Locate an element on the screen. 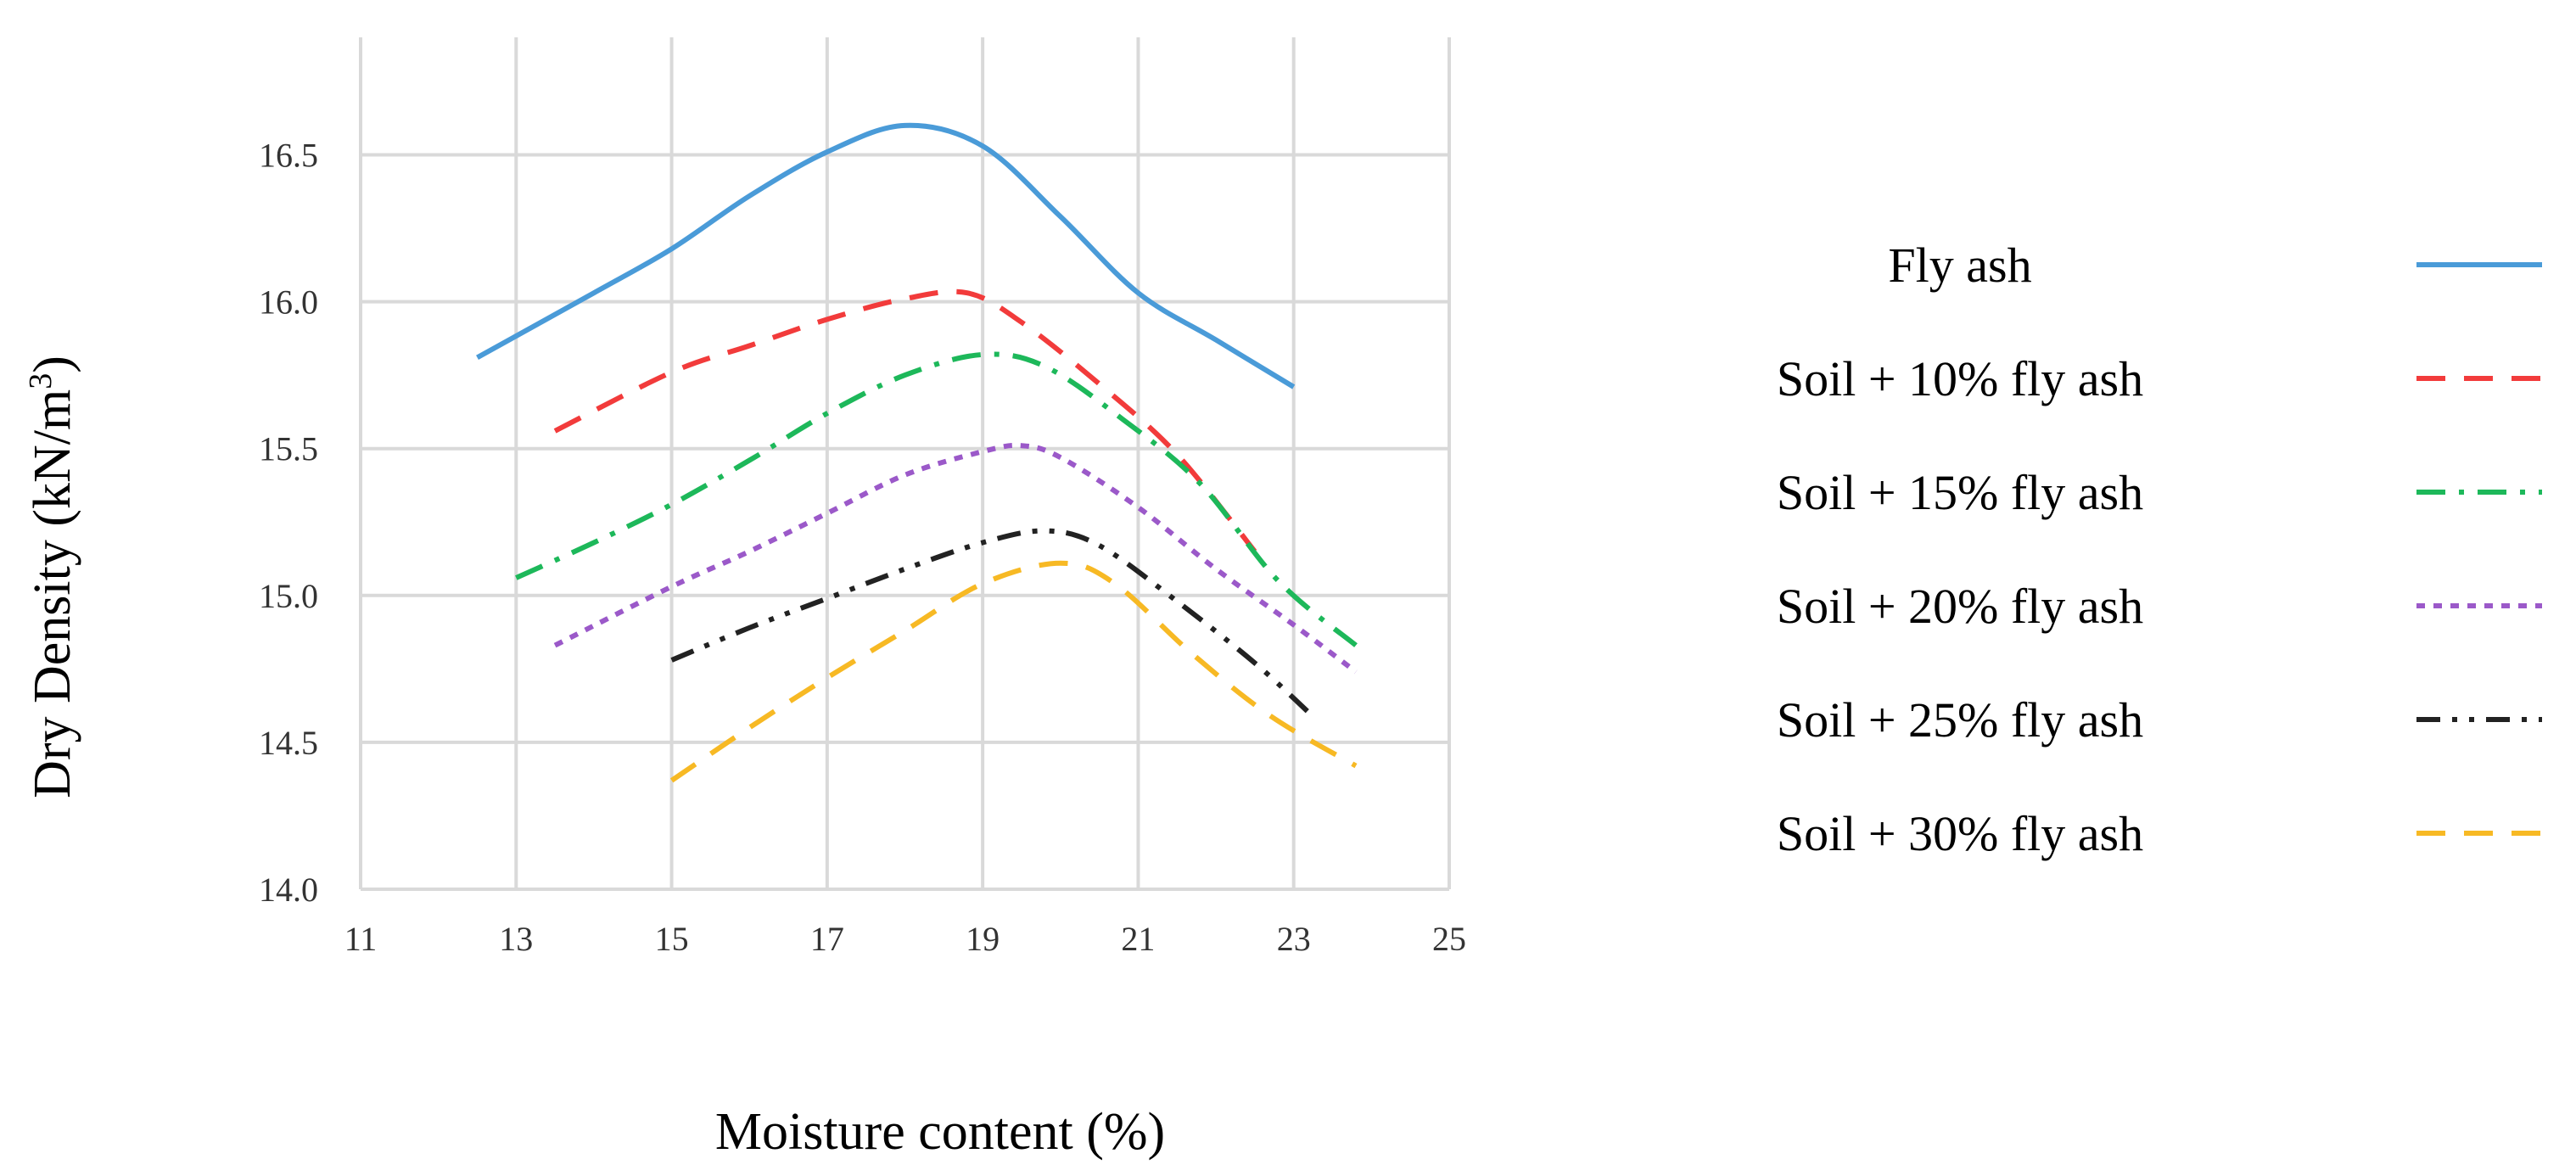  y-axis-title-close: ) is located at coordinates (52, 364).